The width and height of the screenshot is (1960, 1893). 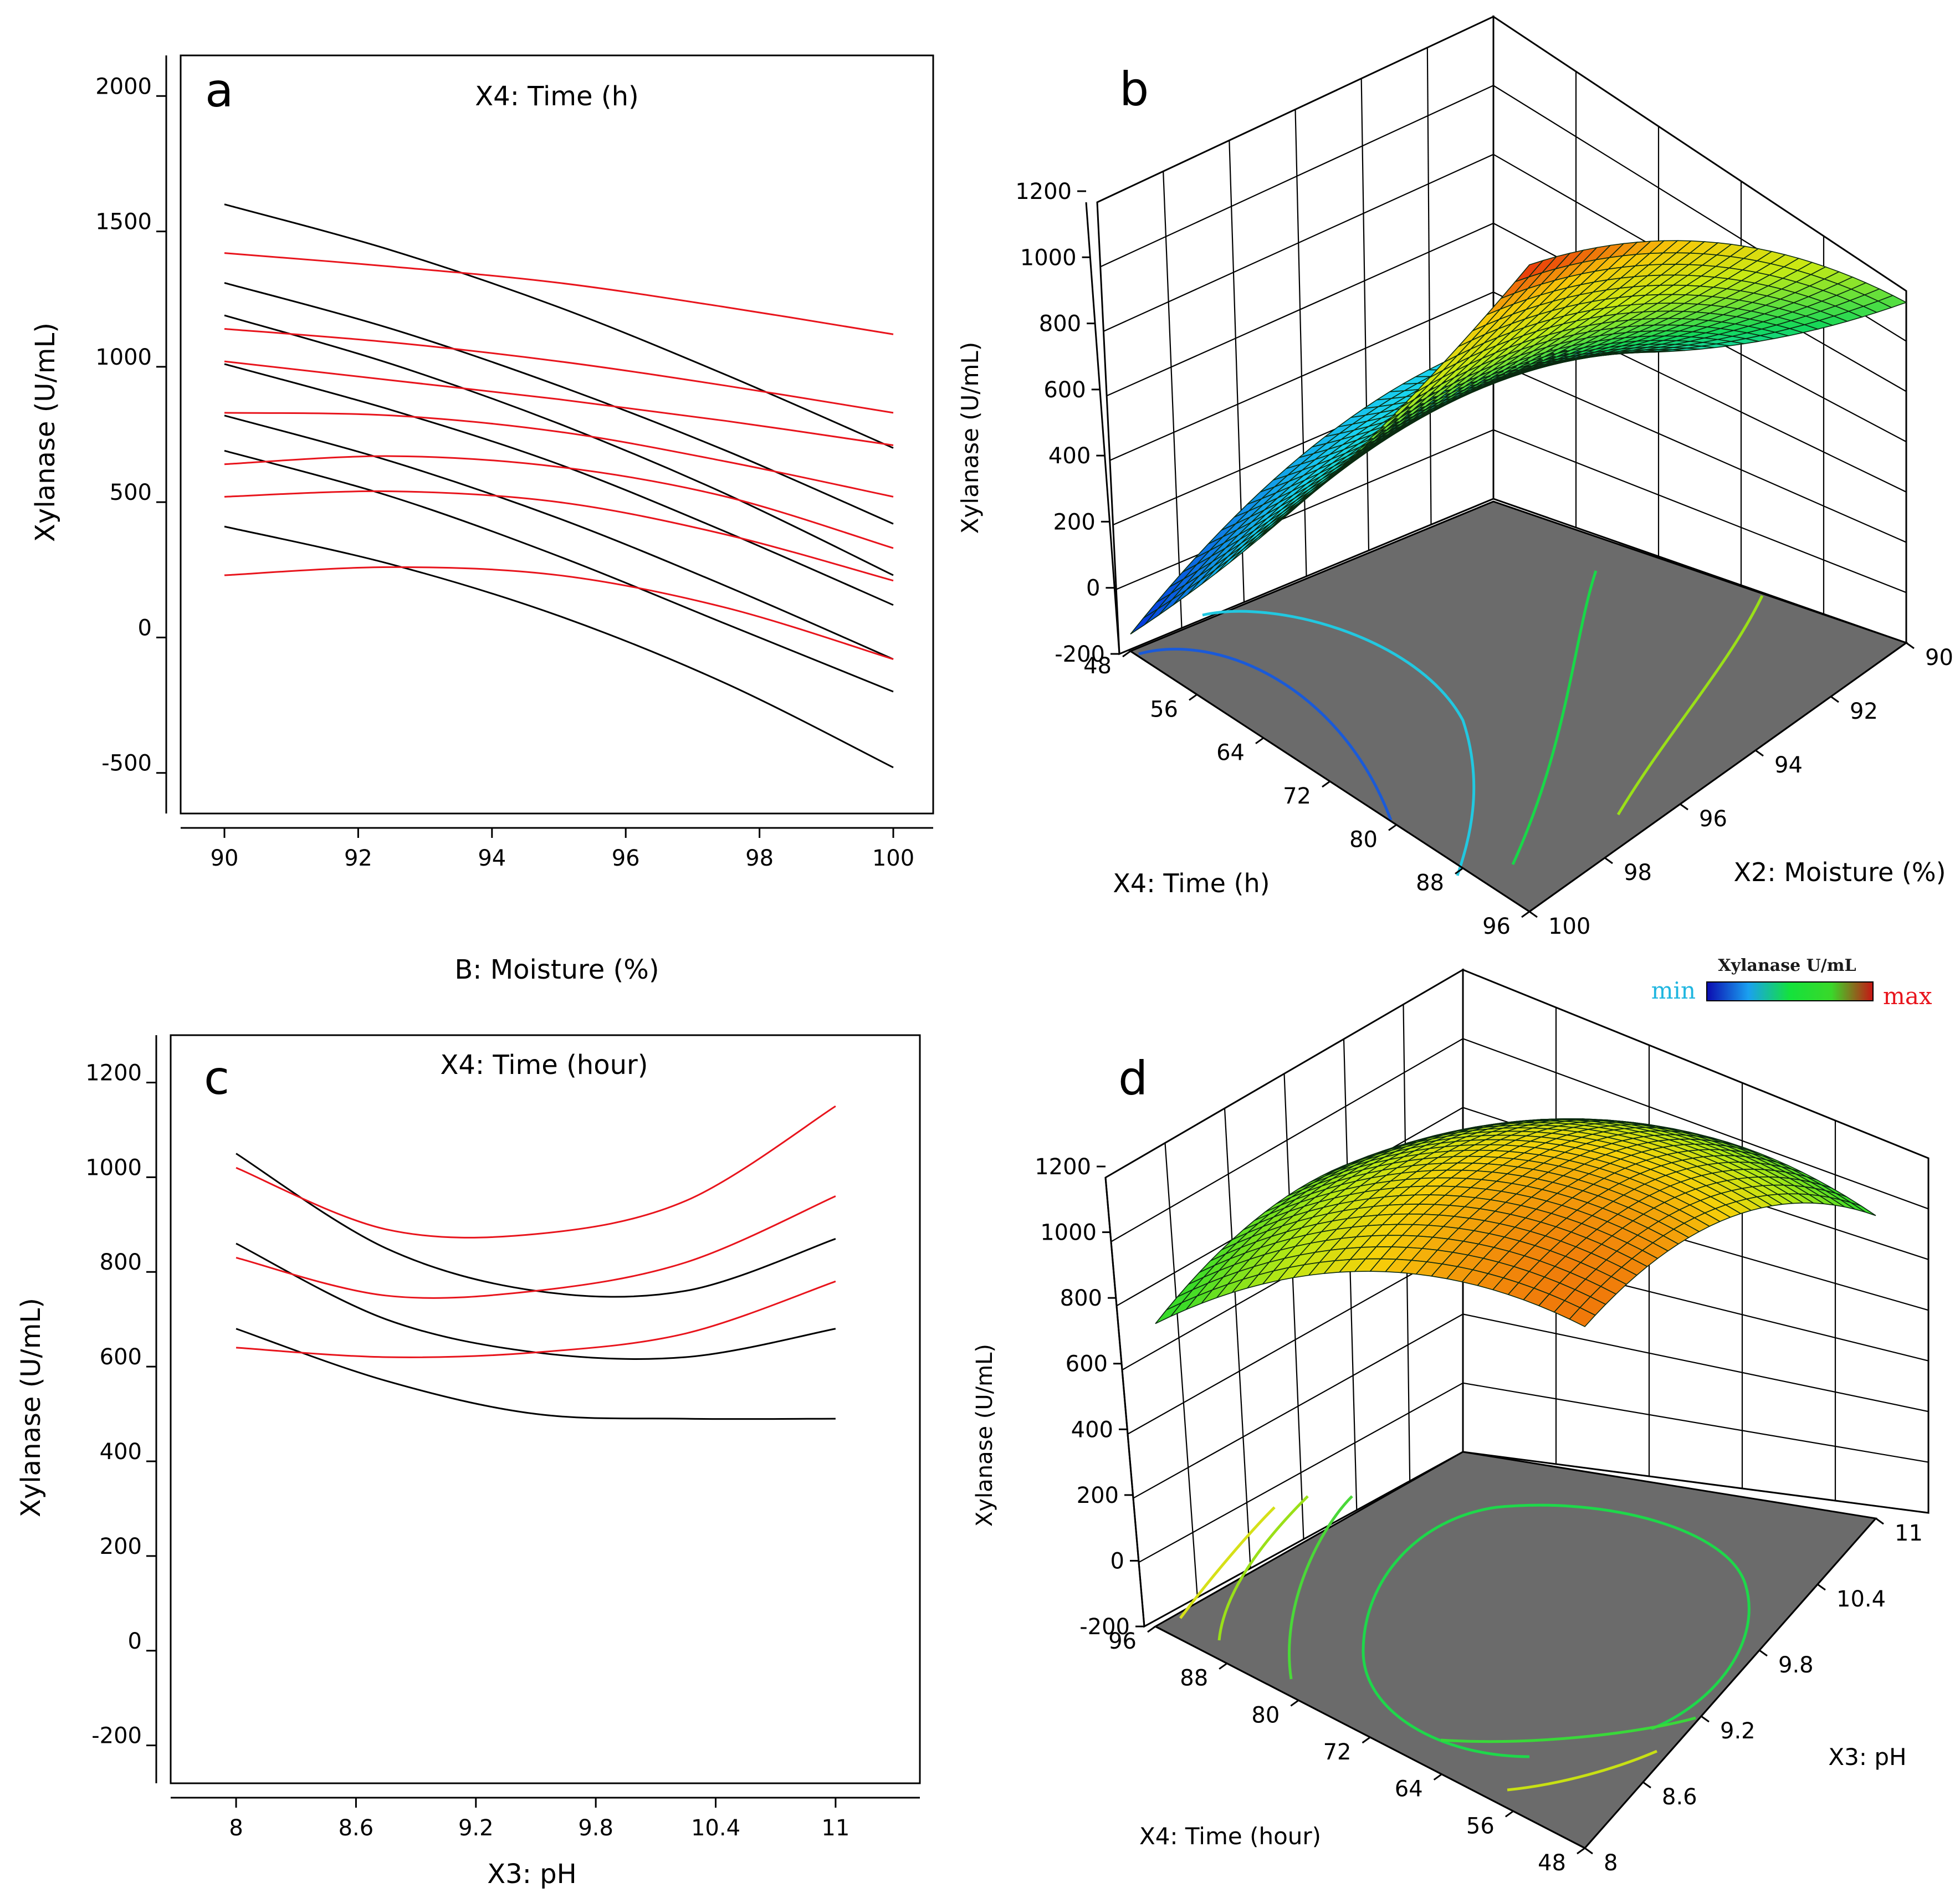 What do you see at coordinates (1569, 926) in the screenshot?
I see `b-x-tick-label: 100` at bounding box center [1569, 926].